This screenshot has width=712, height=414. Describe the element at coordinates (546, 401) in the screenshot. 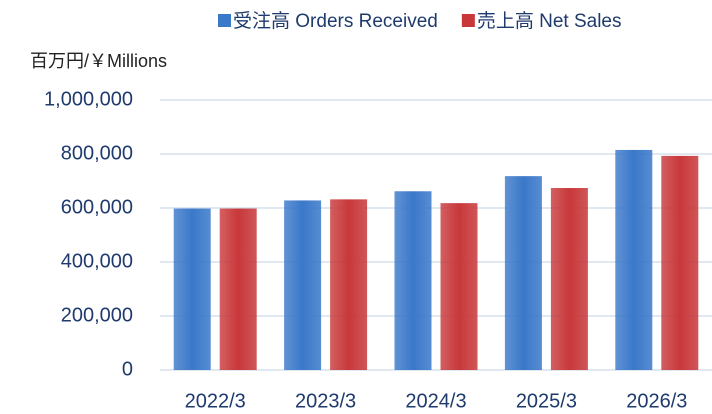

I see `x-tick-label: 2025/3` at that location.